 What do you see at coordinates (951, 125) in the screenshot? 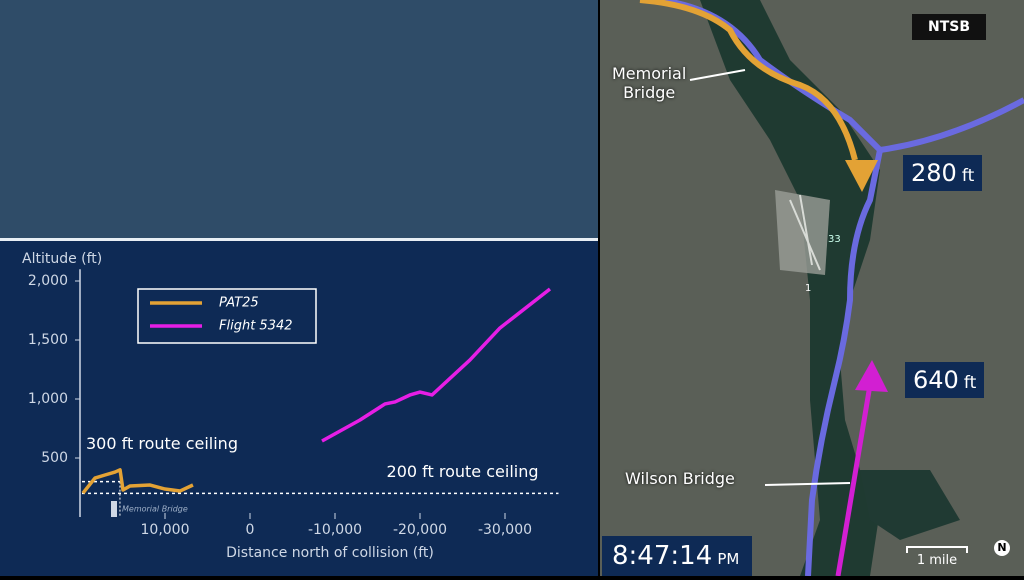
I see `flight-path-north` at bounding box center [951, 125].